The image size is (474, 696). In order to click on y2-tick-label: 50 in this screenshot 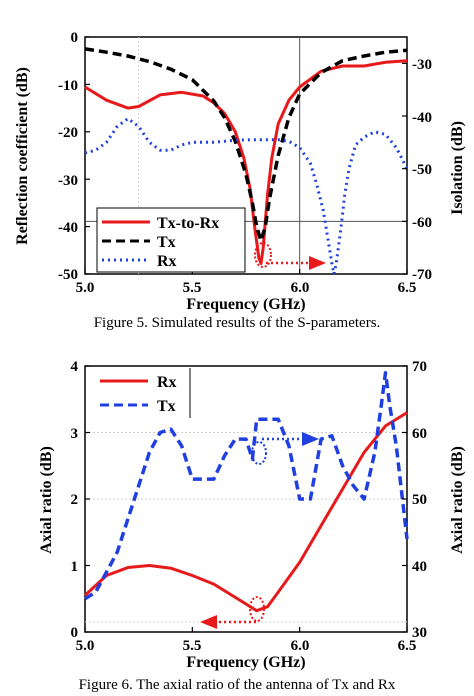, I will do `click(419, 500)`.